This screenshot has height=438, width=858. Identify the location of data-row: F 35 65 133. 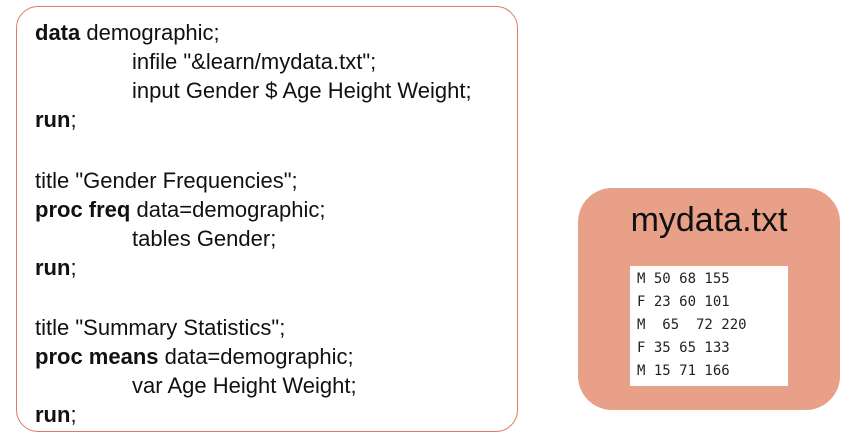
(683, 348).